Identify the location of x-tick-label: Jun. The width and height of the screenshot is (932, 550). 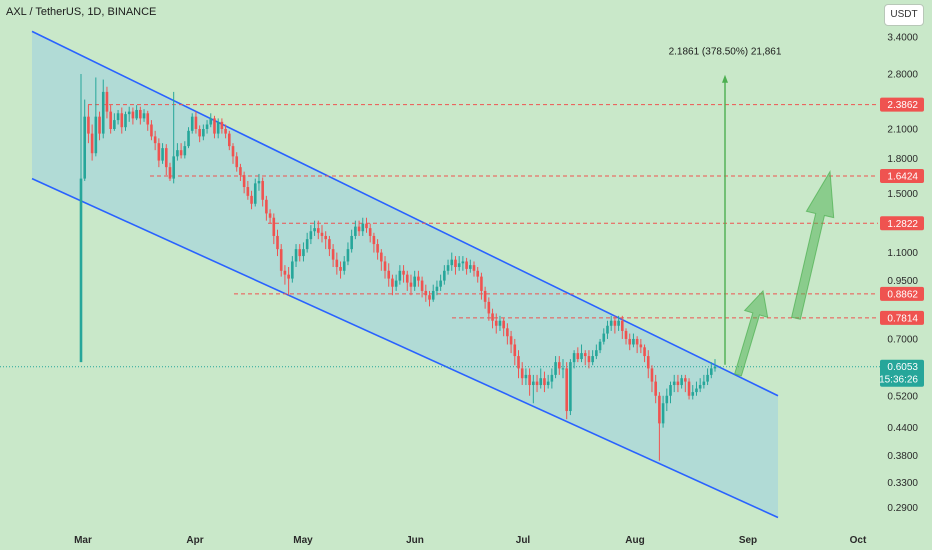
(415, 540).